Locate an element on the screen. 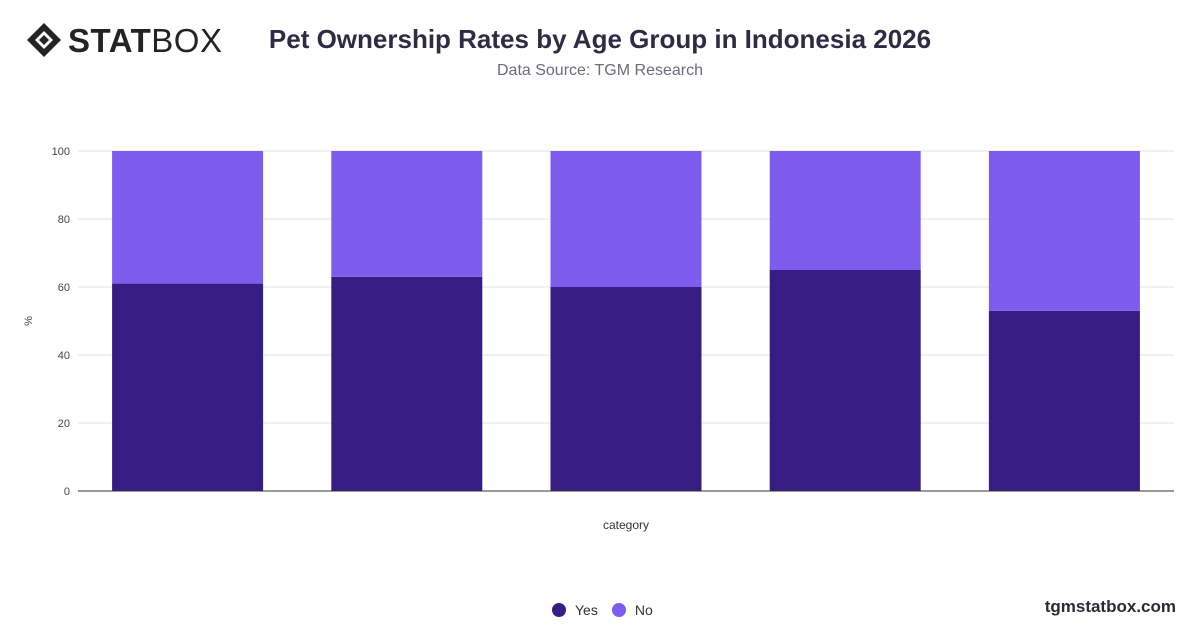 Image resolution: width=1200 pixels, height=628 pixels. logo-text-light: BOX is located at coordinates (187, 40).